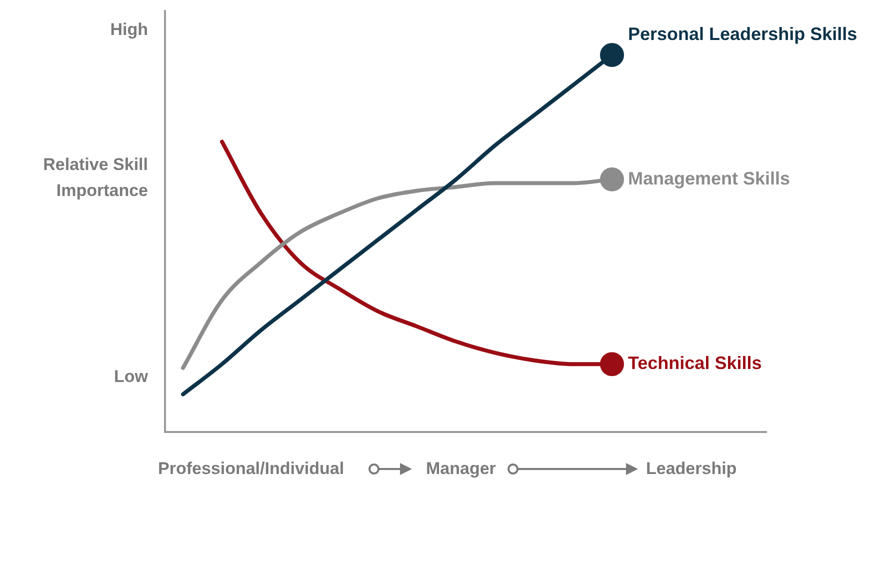 The height and width of the screenshot is (568, 870). I want to click on text: Manager, so click(461, 469).